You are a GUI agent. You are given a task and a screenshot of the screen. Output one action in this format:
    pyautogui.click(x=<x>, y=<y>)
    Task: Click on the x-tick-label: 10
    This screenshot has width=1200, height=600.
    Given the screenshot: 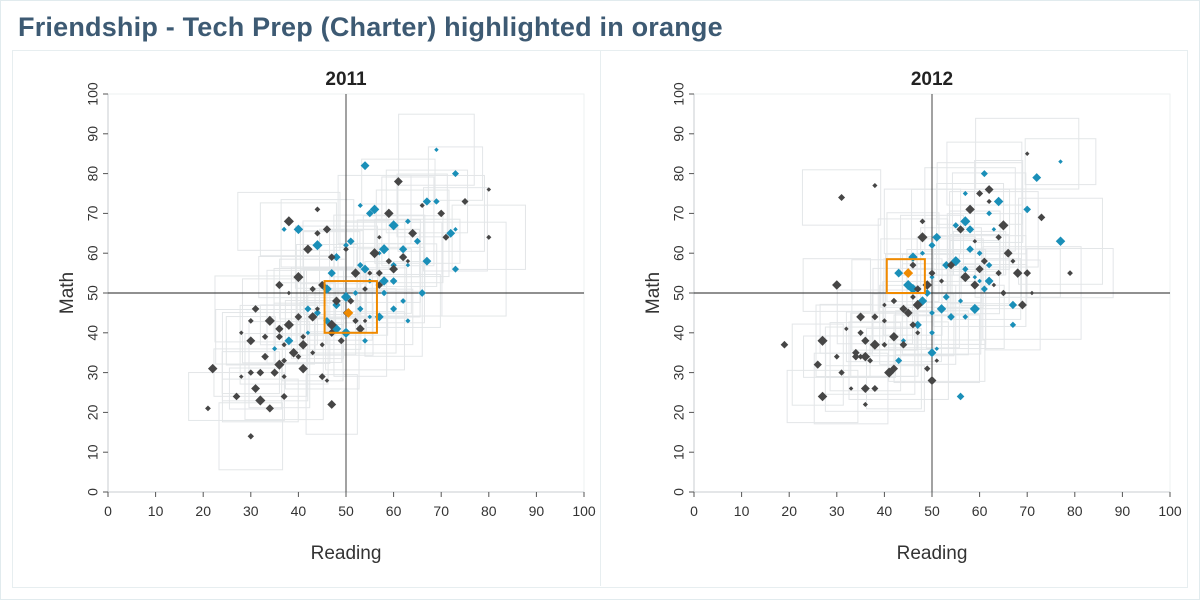 What is the action you would take?
    pyautogui.click(x=742, y=511)
    